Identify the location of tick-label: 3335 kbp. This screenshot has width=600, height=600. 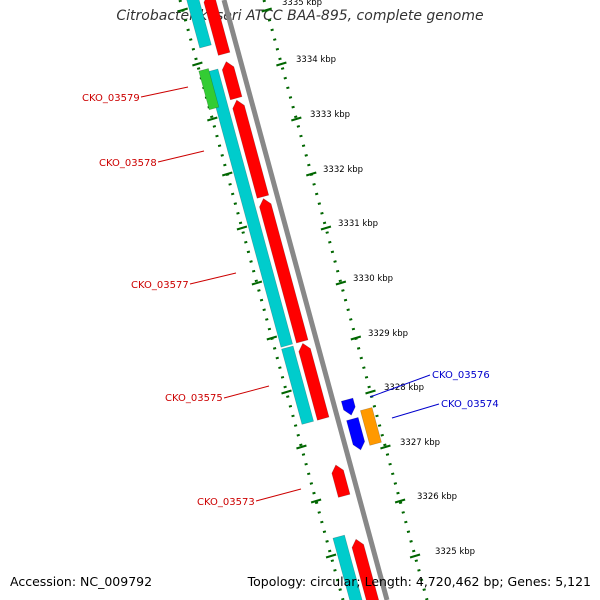
(302, 4).